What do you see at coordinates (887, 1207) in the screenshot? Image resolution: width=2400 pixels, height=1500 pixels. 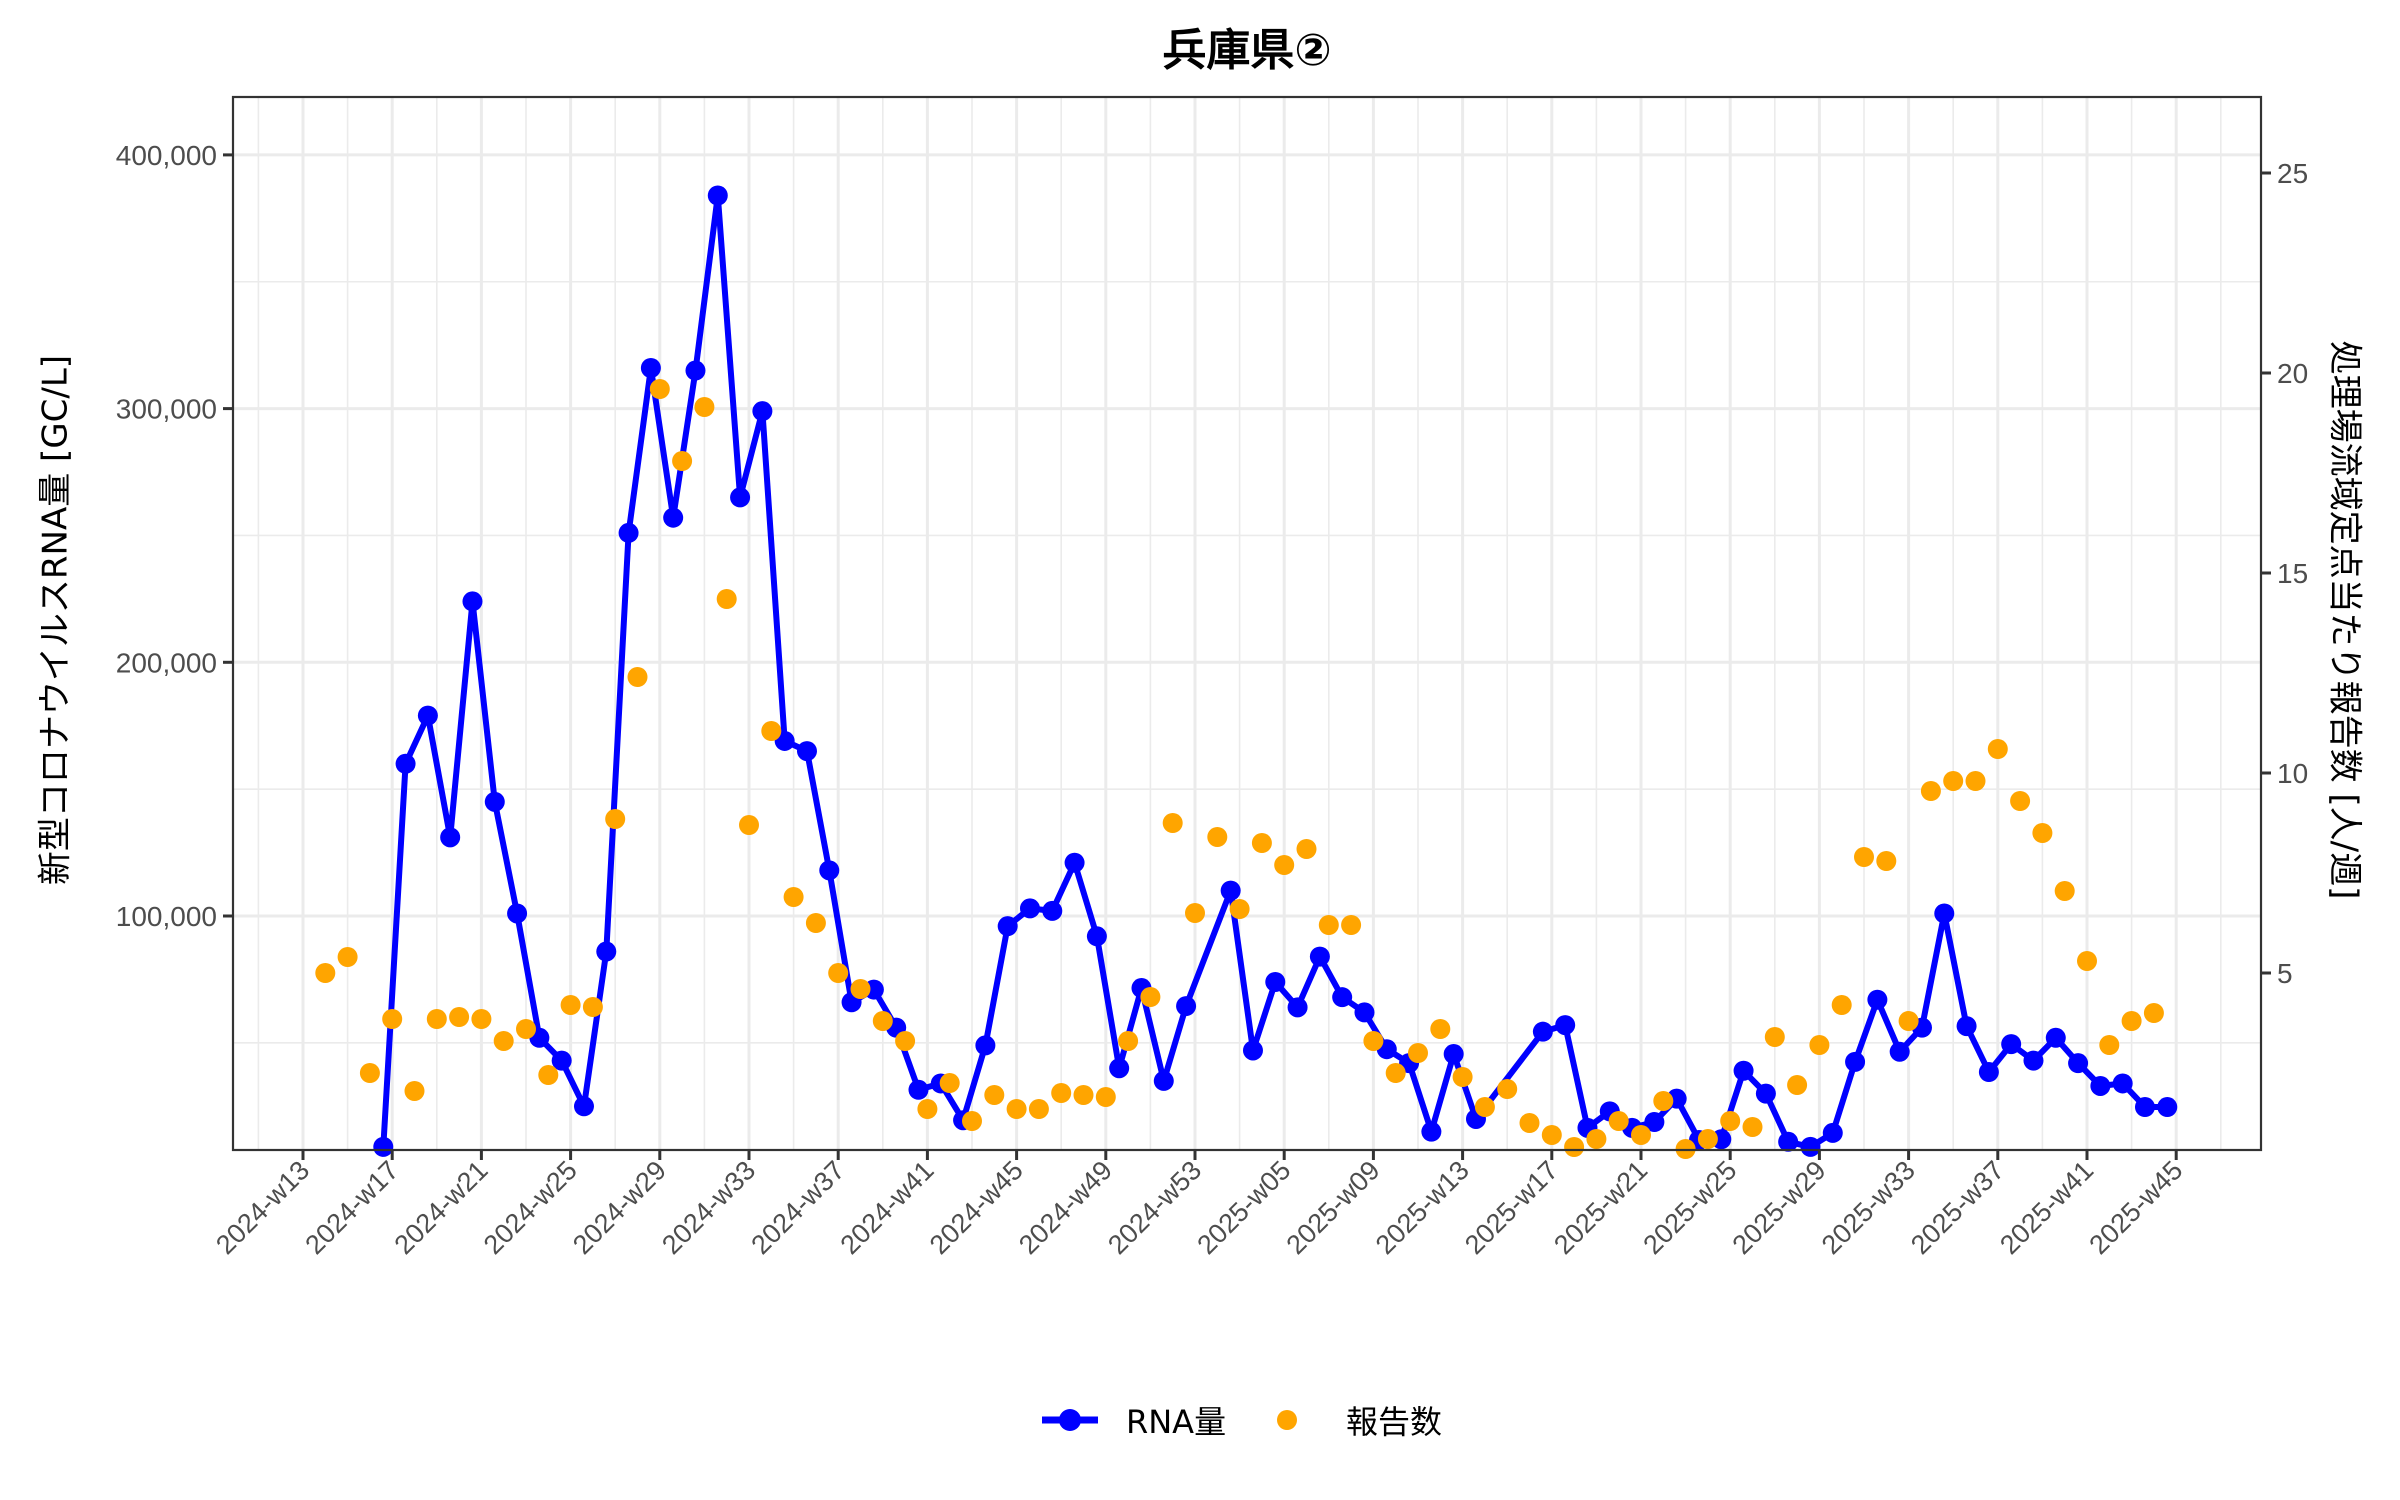 I see `x-tick-label: 2024-w41` at bounding box center [887, 1207].